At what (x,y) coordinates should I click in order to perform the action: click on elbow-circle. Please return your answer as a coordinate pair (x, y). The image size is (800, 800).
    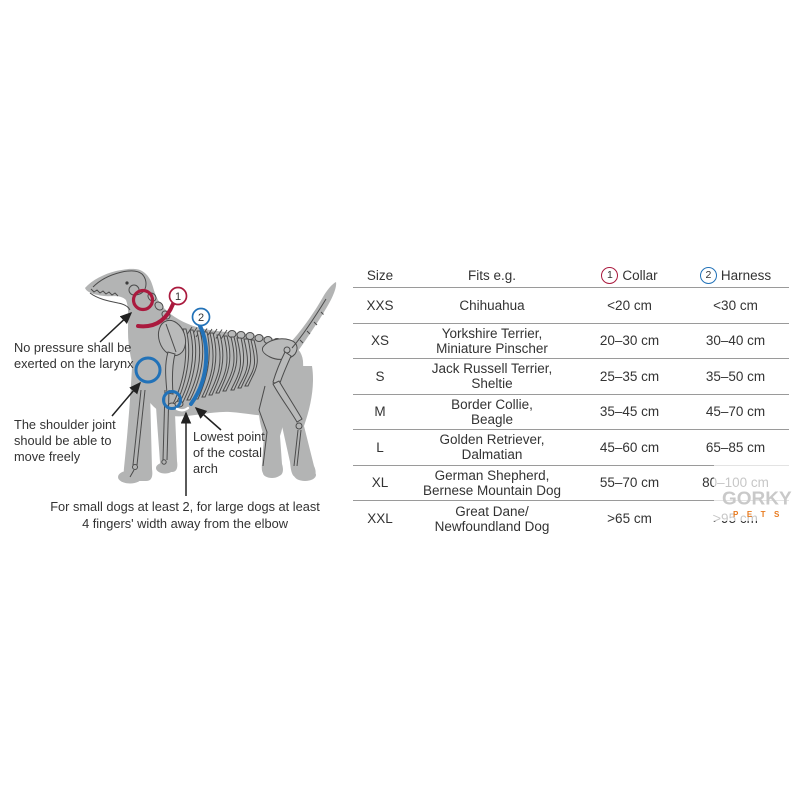
    Looking at the image, I should click on (172, 400).